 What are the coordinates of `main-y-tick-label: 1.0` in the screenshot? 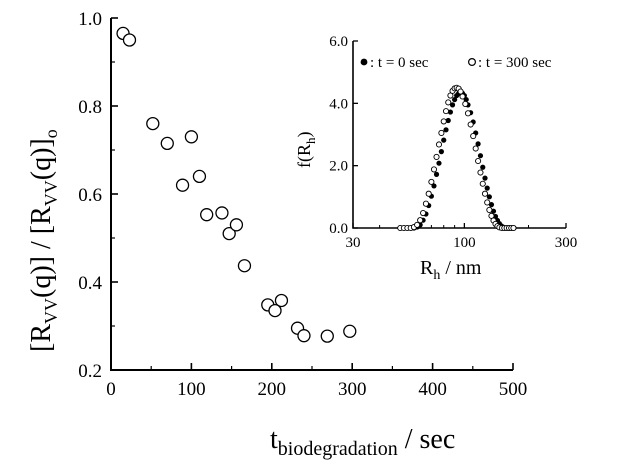 It's located at (90, 19).